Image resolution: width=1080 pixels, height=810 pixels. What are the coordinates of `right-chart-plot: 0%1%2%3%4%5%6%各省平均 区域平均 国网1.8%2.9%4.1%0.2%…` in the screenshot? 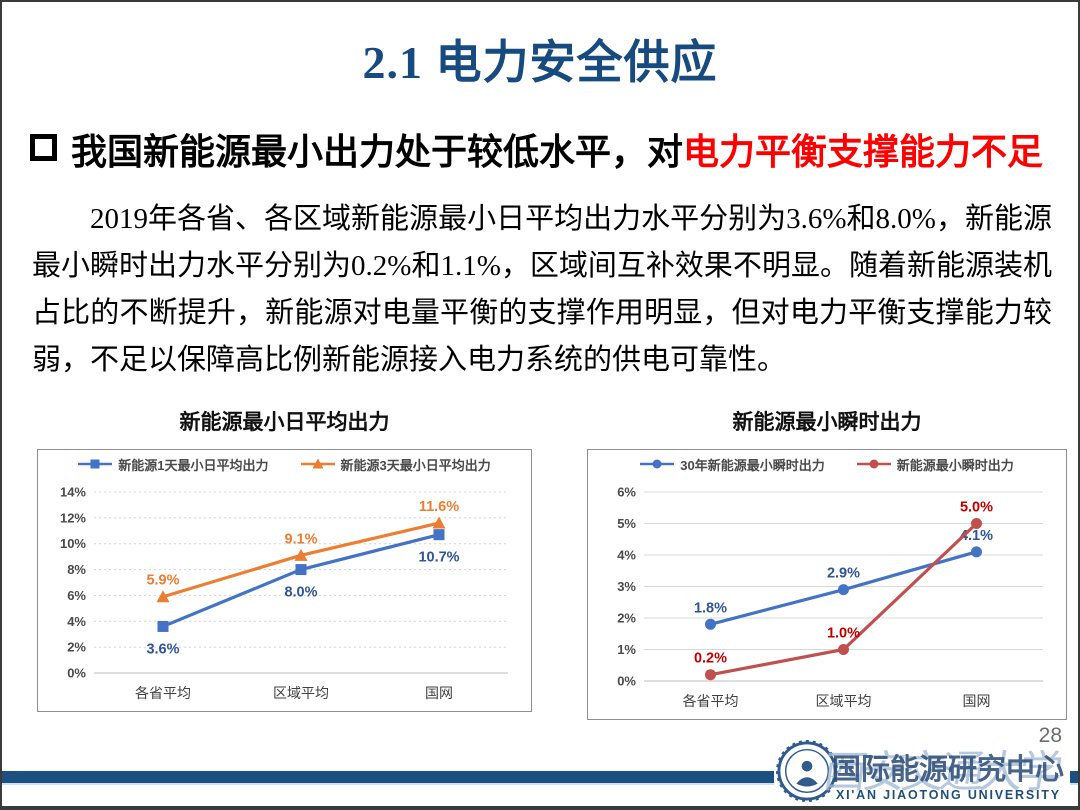 It's located at (830, 597).